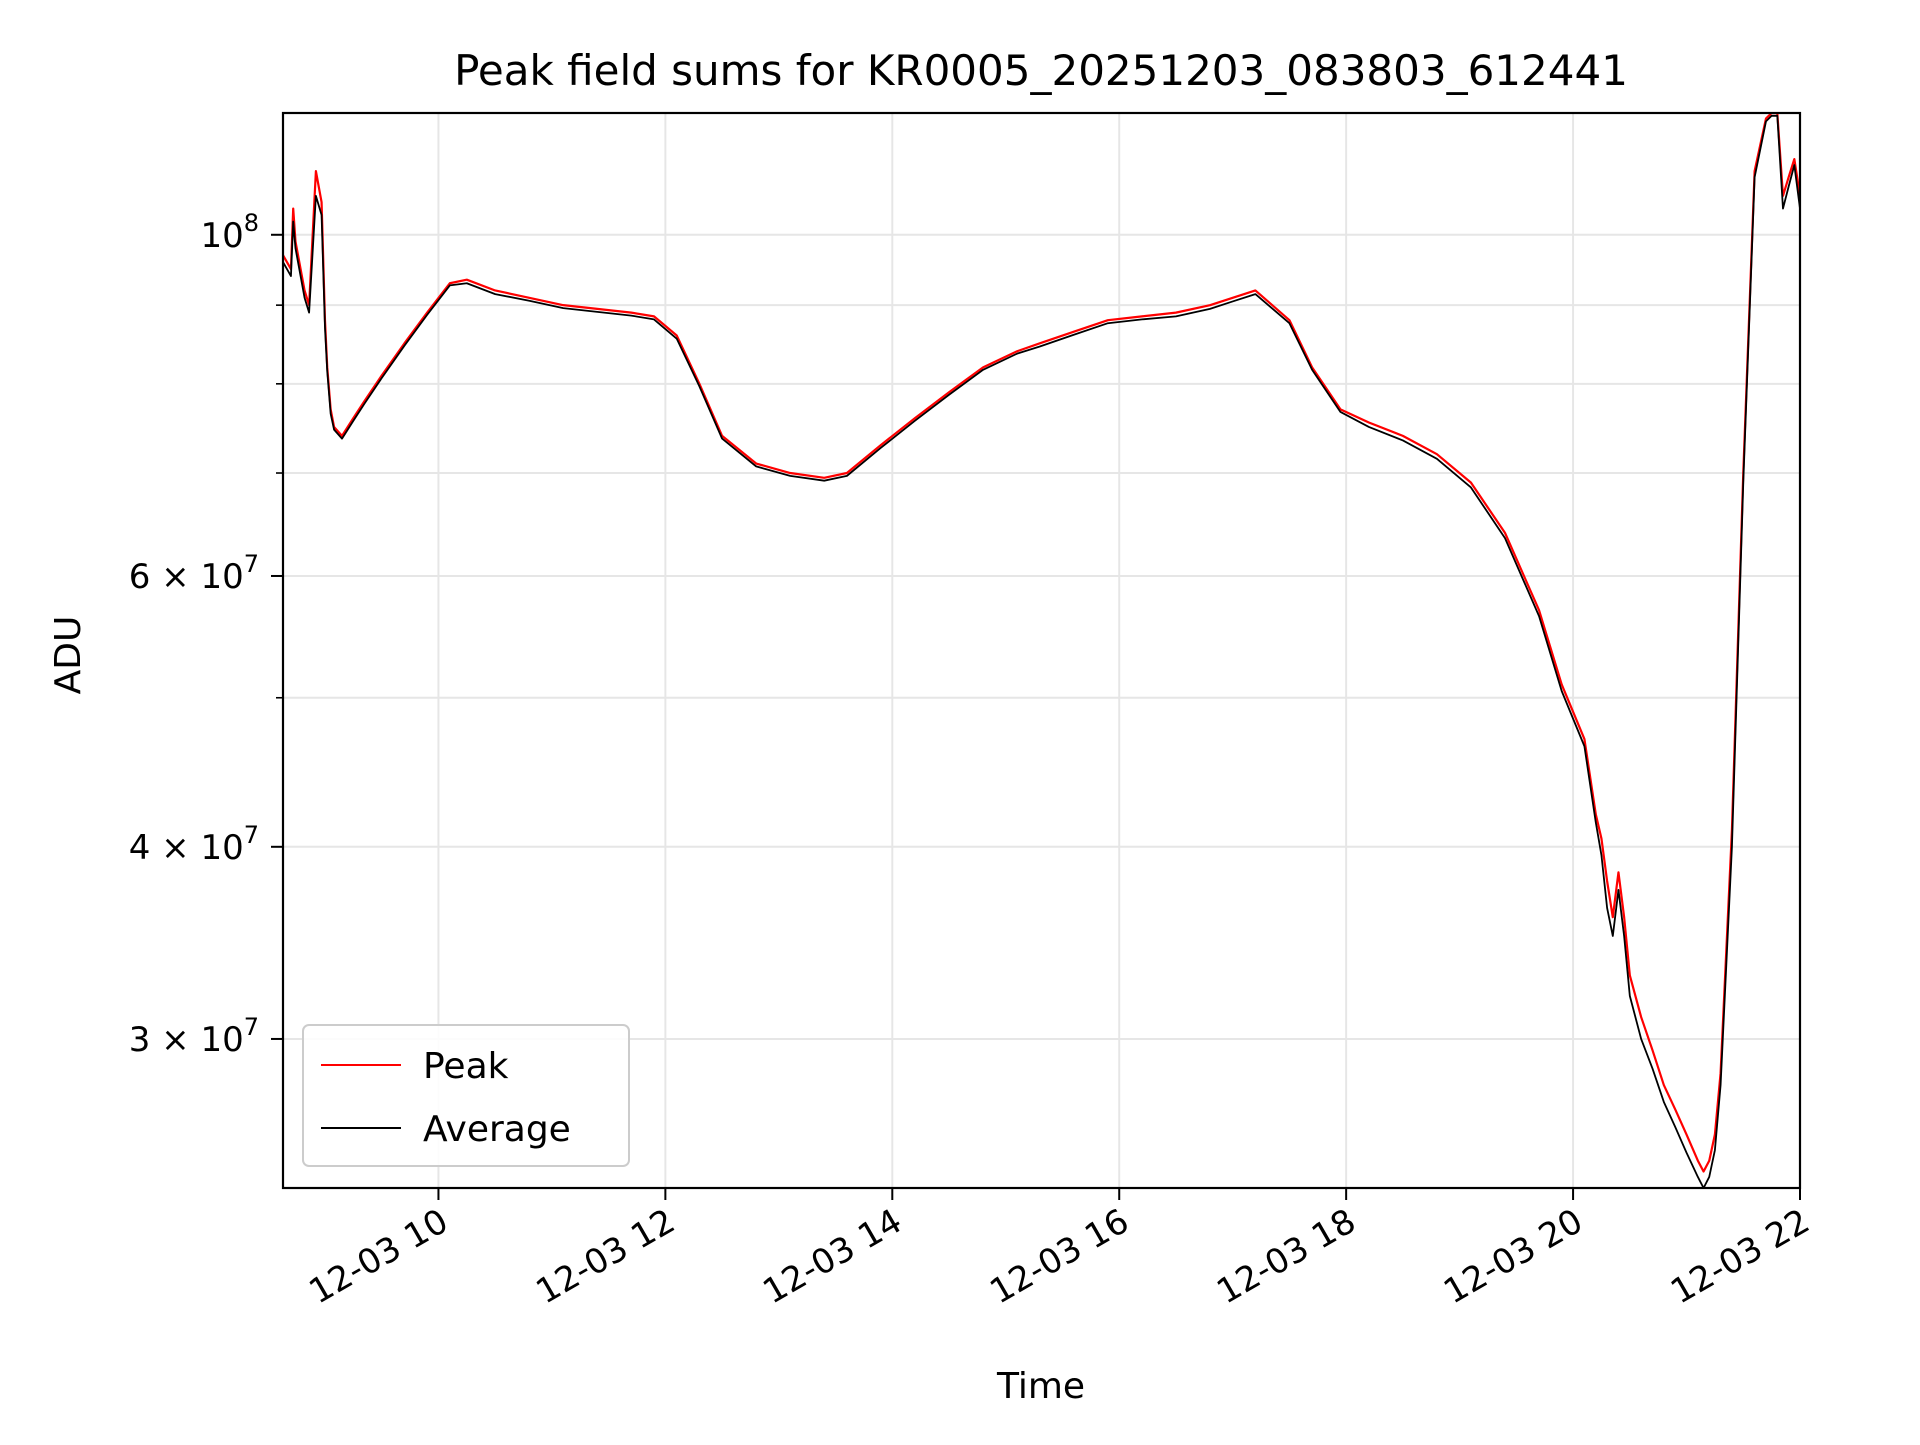 Image resolution: width=1920 pixels, height=1445 pixels. Describe the element at coordinates (194, 634) in the screenshot. I see `y-tick-labels: 3 × 107 4 × 107 6 × 107 108` at that location.